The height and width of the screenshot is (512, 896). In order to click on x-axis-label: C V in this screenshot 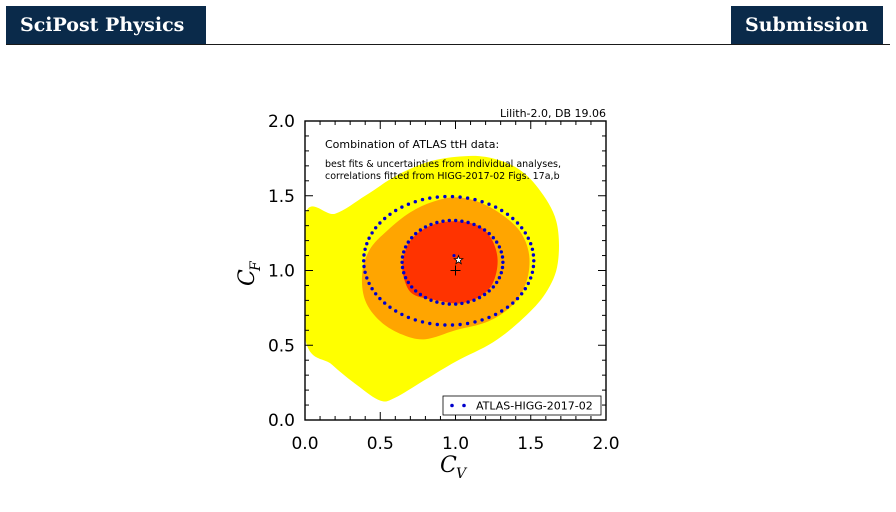, I will do `click(454, 467)`.